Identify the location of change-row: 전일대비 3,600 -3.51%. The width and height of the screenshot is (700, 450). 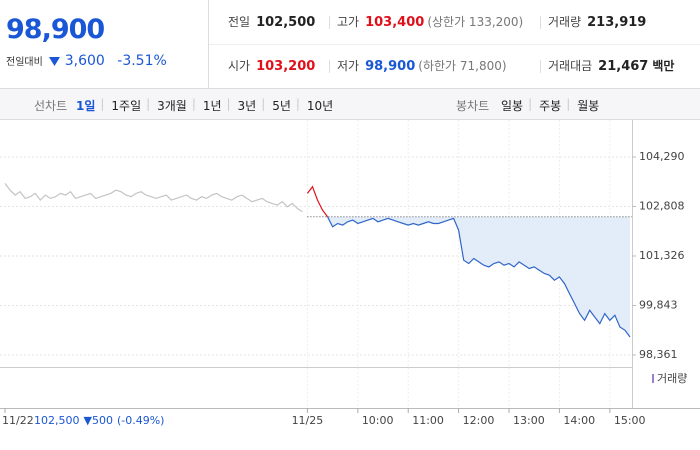
(86, 61).